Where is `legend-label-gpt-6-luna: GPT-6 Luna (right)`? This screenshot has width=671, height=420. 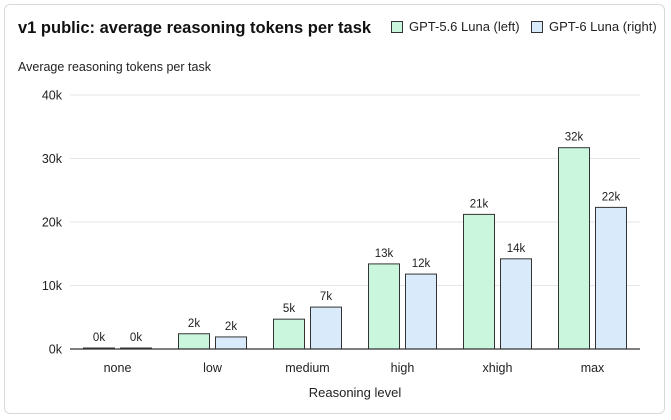 legend-label-gpt-6-luna: GPT-6 Luna (right) is located at coordinates (603, 26).